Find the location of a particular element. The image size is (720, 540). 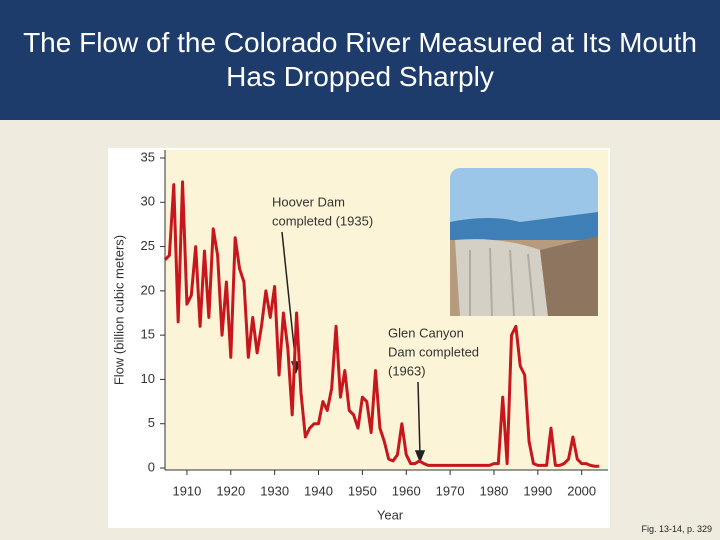

x-tick-label: 1980 is located at coordinates (493, 490).